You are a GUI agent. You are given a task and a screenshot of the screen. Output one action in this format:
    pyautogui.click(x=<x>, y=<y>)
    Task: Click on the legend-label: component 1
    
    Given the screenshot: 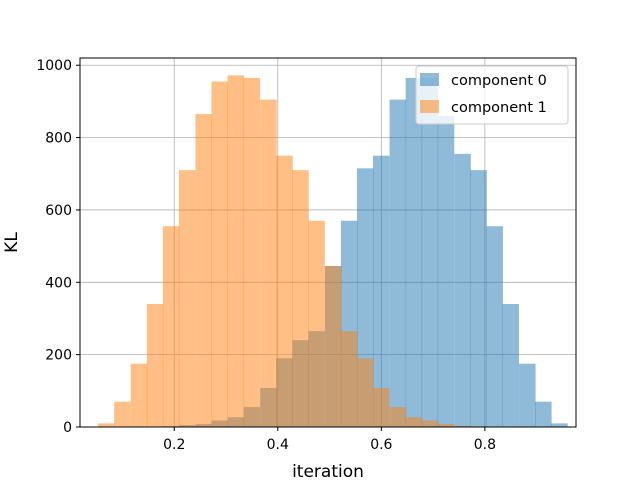 What is the action you would take?
    pyautogui.click(x=499, y=108)
    